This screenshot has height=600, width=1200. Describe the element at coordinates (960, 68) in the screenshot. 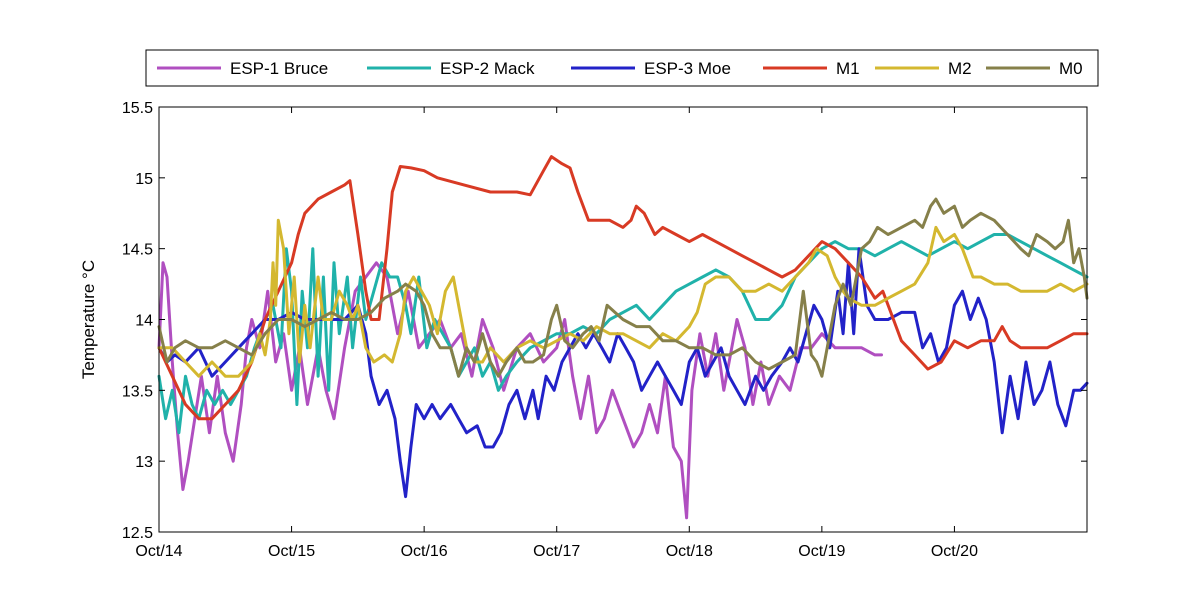

I see `legend-label: M2` at that location.